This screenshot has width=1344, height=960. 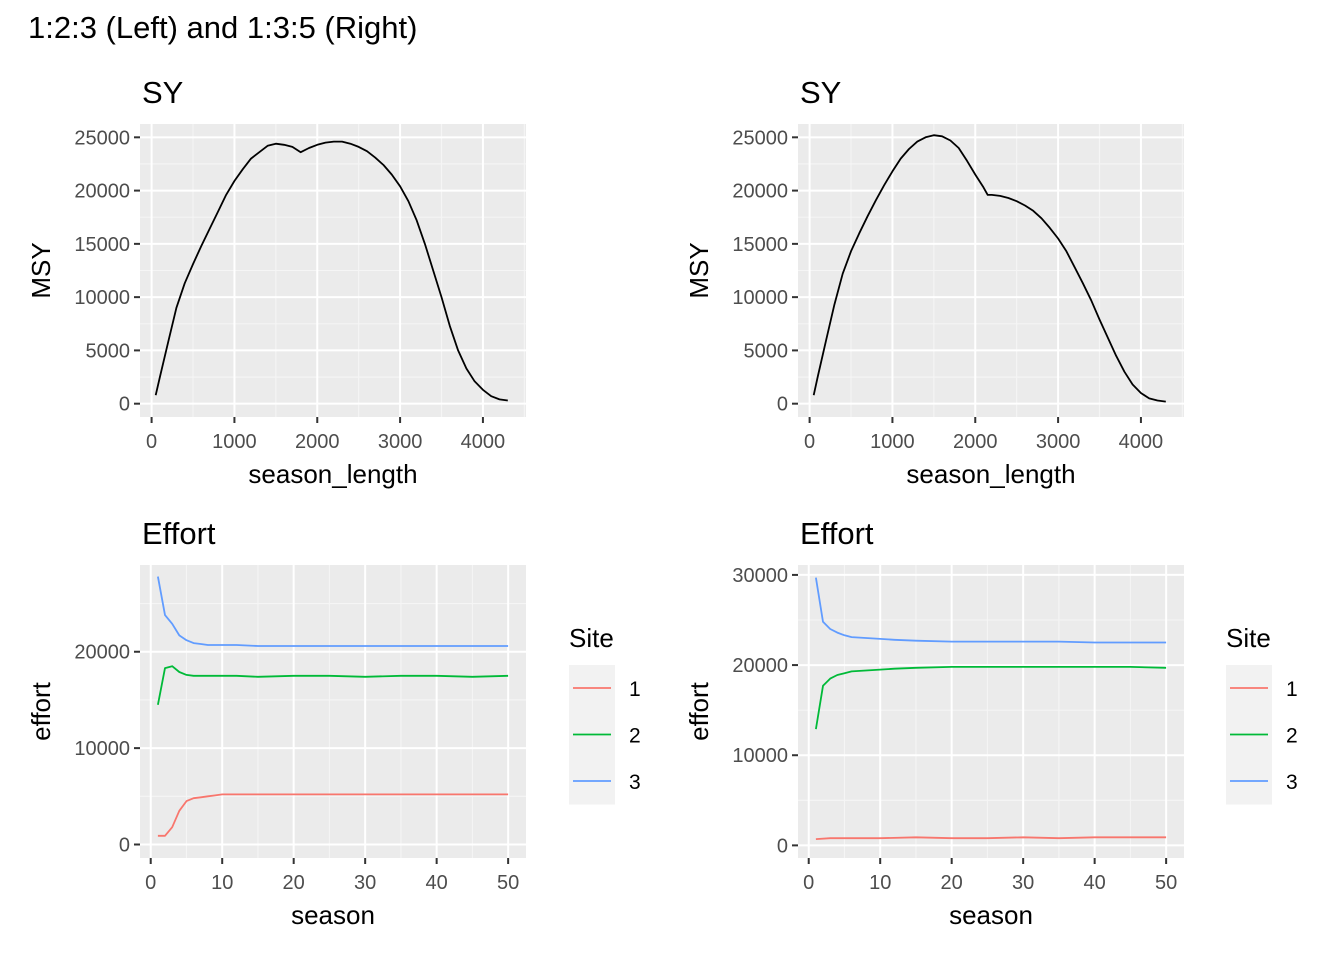 I want to click on y-tick-label: 30000, so click(x=760, y=576).